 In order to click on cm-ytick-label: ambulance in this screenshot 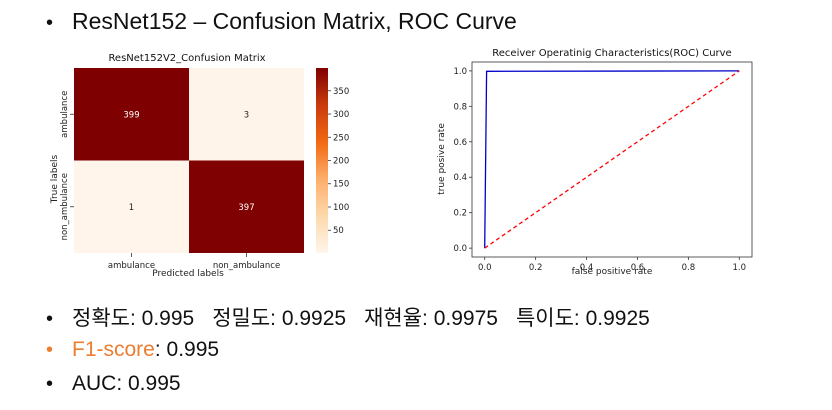, I will do `click(65, 114)`.